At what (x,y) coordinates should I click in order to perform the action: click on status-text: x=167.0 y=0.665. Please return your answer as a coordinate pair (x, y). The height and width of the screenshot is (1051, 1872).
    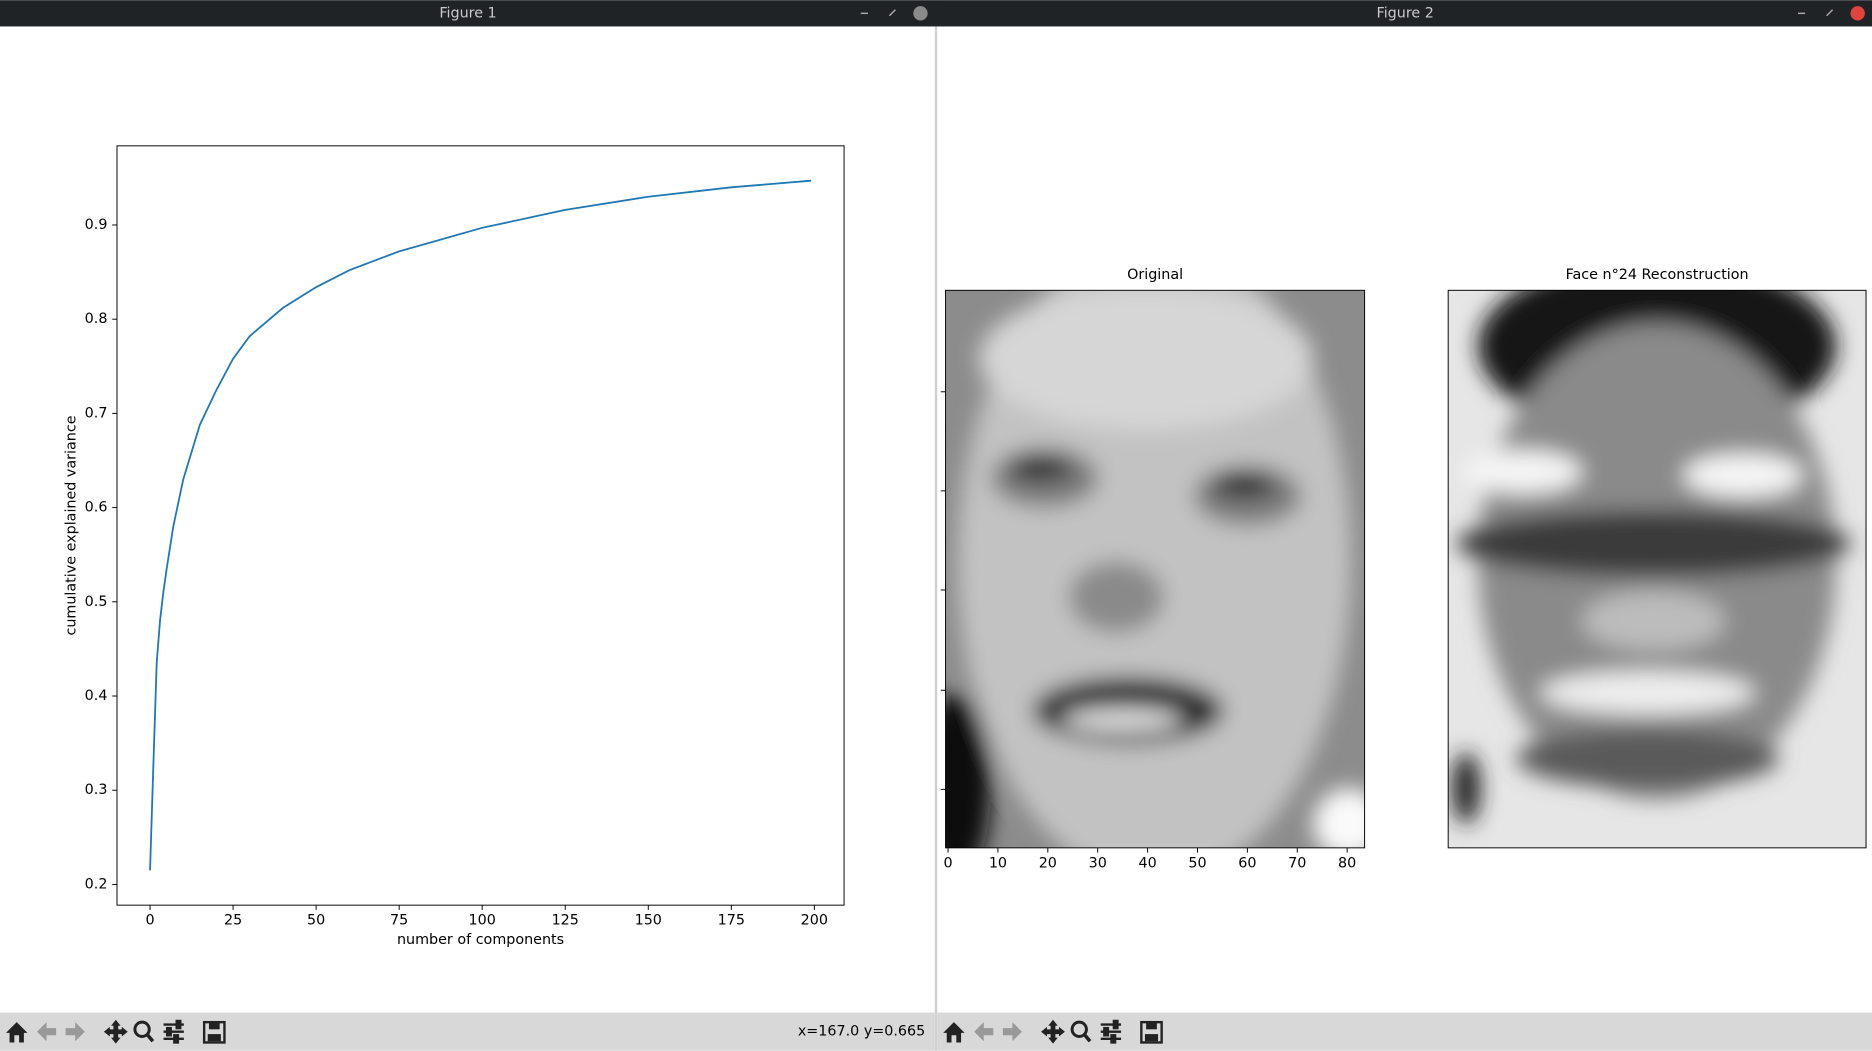
    Looking at the image, I should click on (861, 1032).